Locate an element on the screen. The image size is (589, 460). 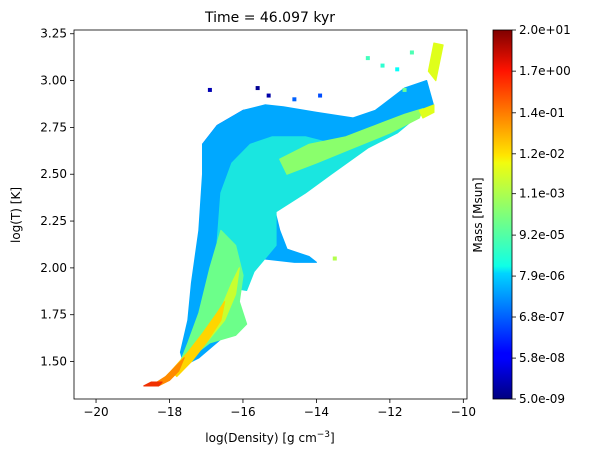
x-tick-label: −12 is located at coordinates (389, 412).